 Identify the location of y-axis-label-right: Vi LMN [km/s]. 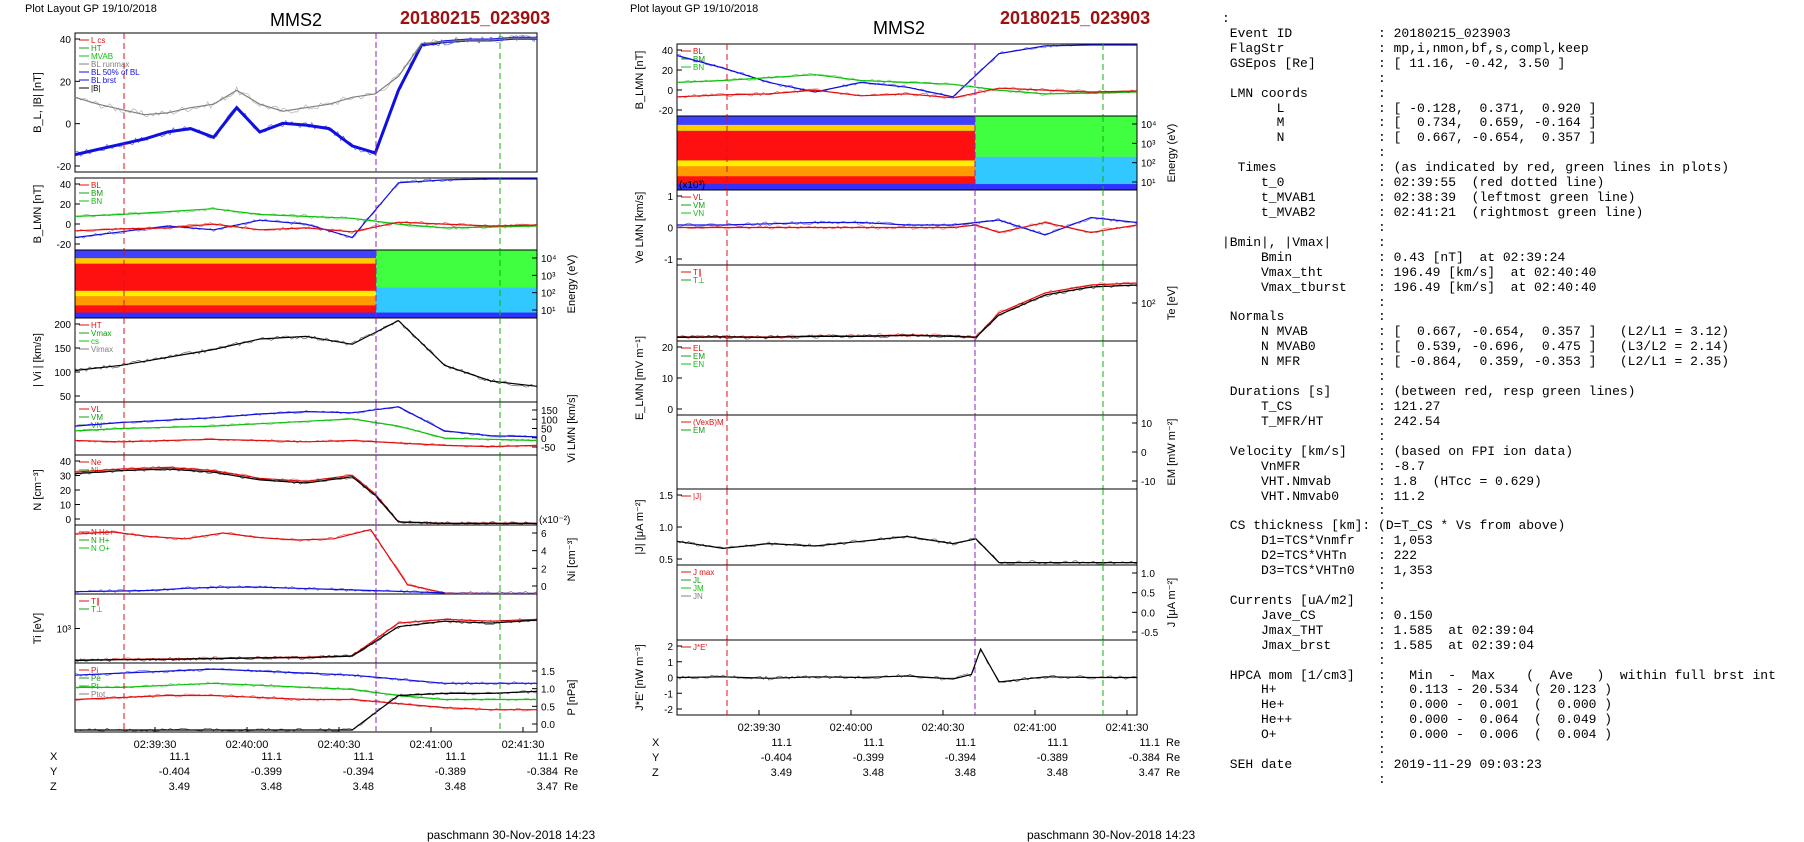
(572, 428).